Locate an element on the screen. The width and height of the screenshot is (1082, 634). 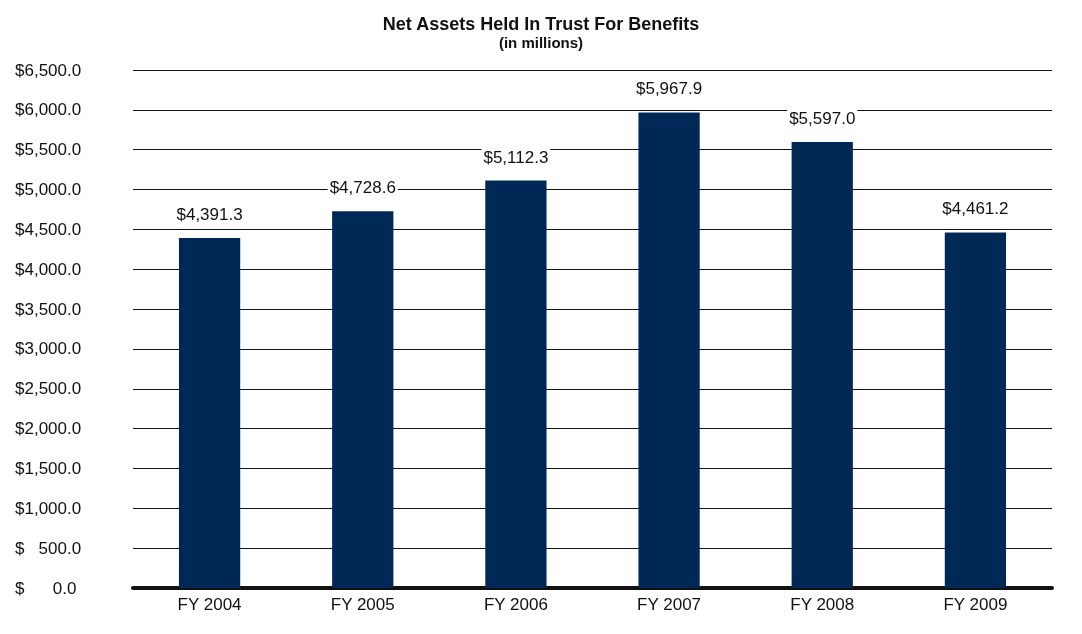
x-tick-label: FY 2004 is located at coordinates (209, 604).